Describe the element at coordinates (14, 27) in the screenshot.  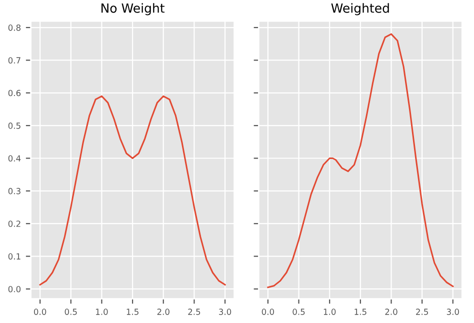
I see `y-tick-label: 0.8` at that location.